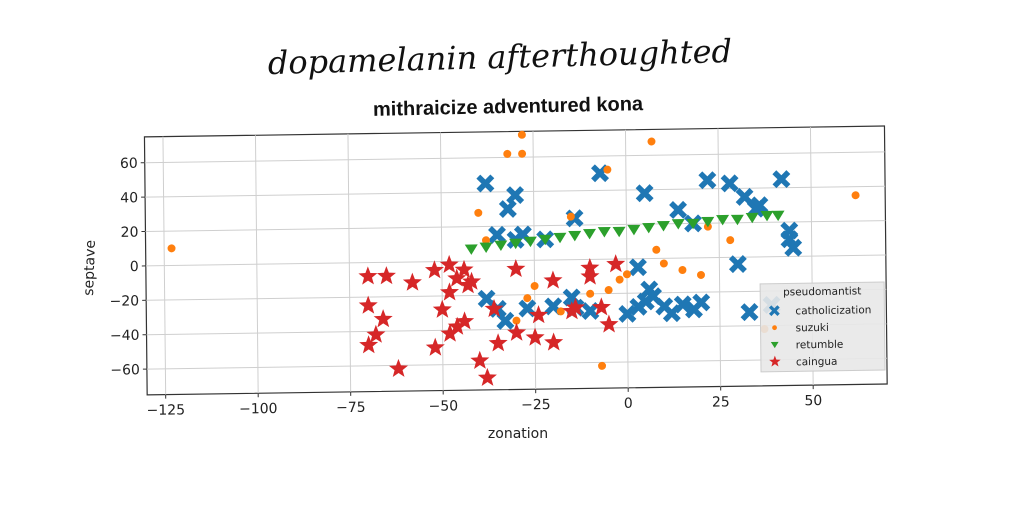 This screenshot has height=512, width=1024. I want to click on y-tick-label: −40, so click(125, 336).